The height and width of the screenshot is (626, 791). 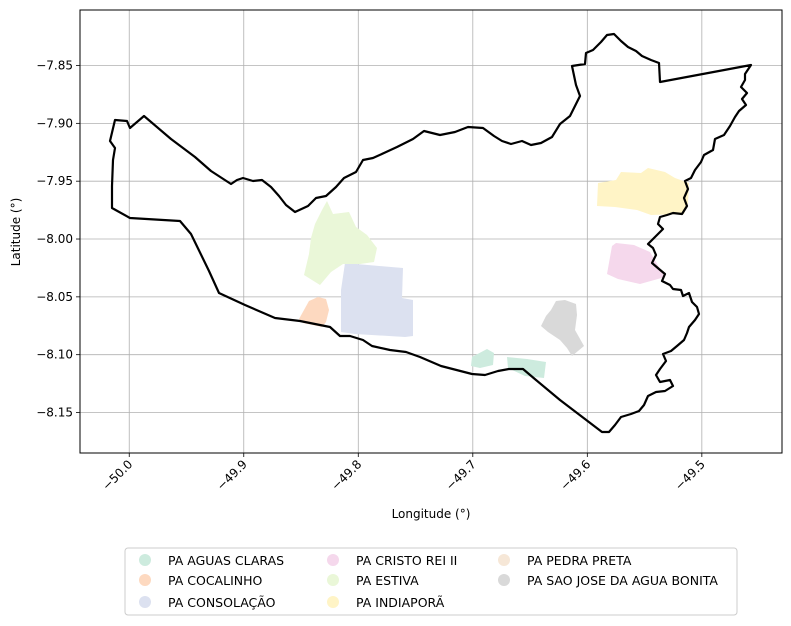 I want to click on x-axis-ticks: −50.0 −49.9 −49.8 −49.7 −49.6 −49.5, so click(x=403, y=473).